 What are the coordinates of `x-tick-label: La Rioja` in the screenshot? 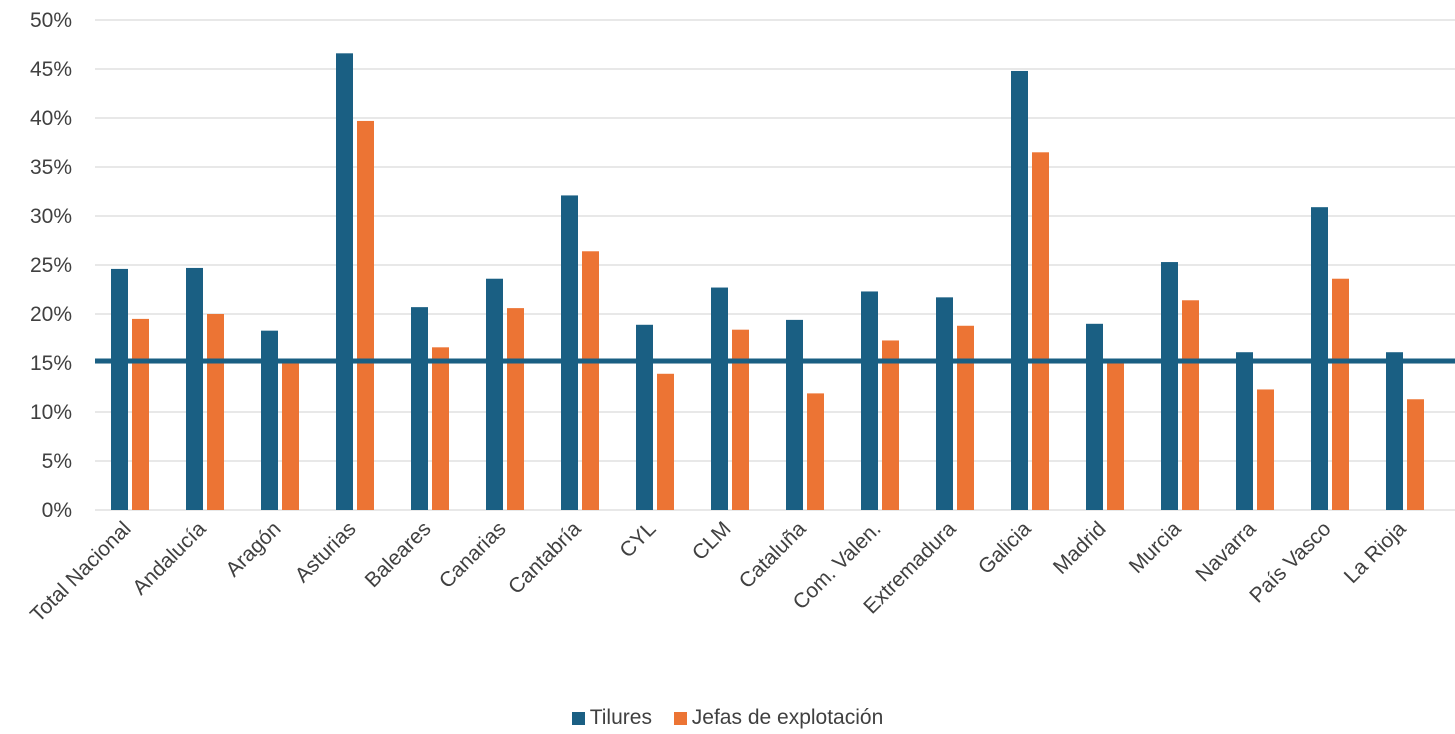 It's located at (1375, 552).